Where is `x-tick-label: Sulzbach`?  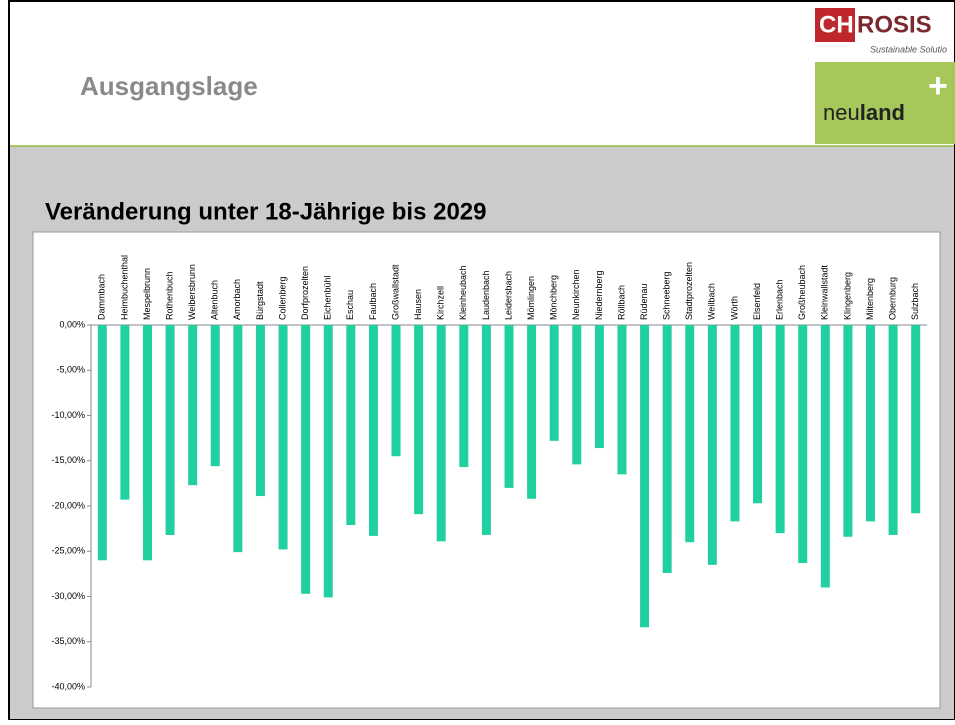 x-tick-label: Sulzbach is located at coordinates (915, 301).